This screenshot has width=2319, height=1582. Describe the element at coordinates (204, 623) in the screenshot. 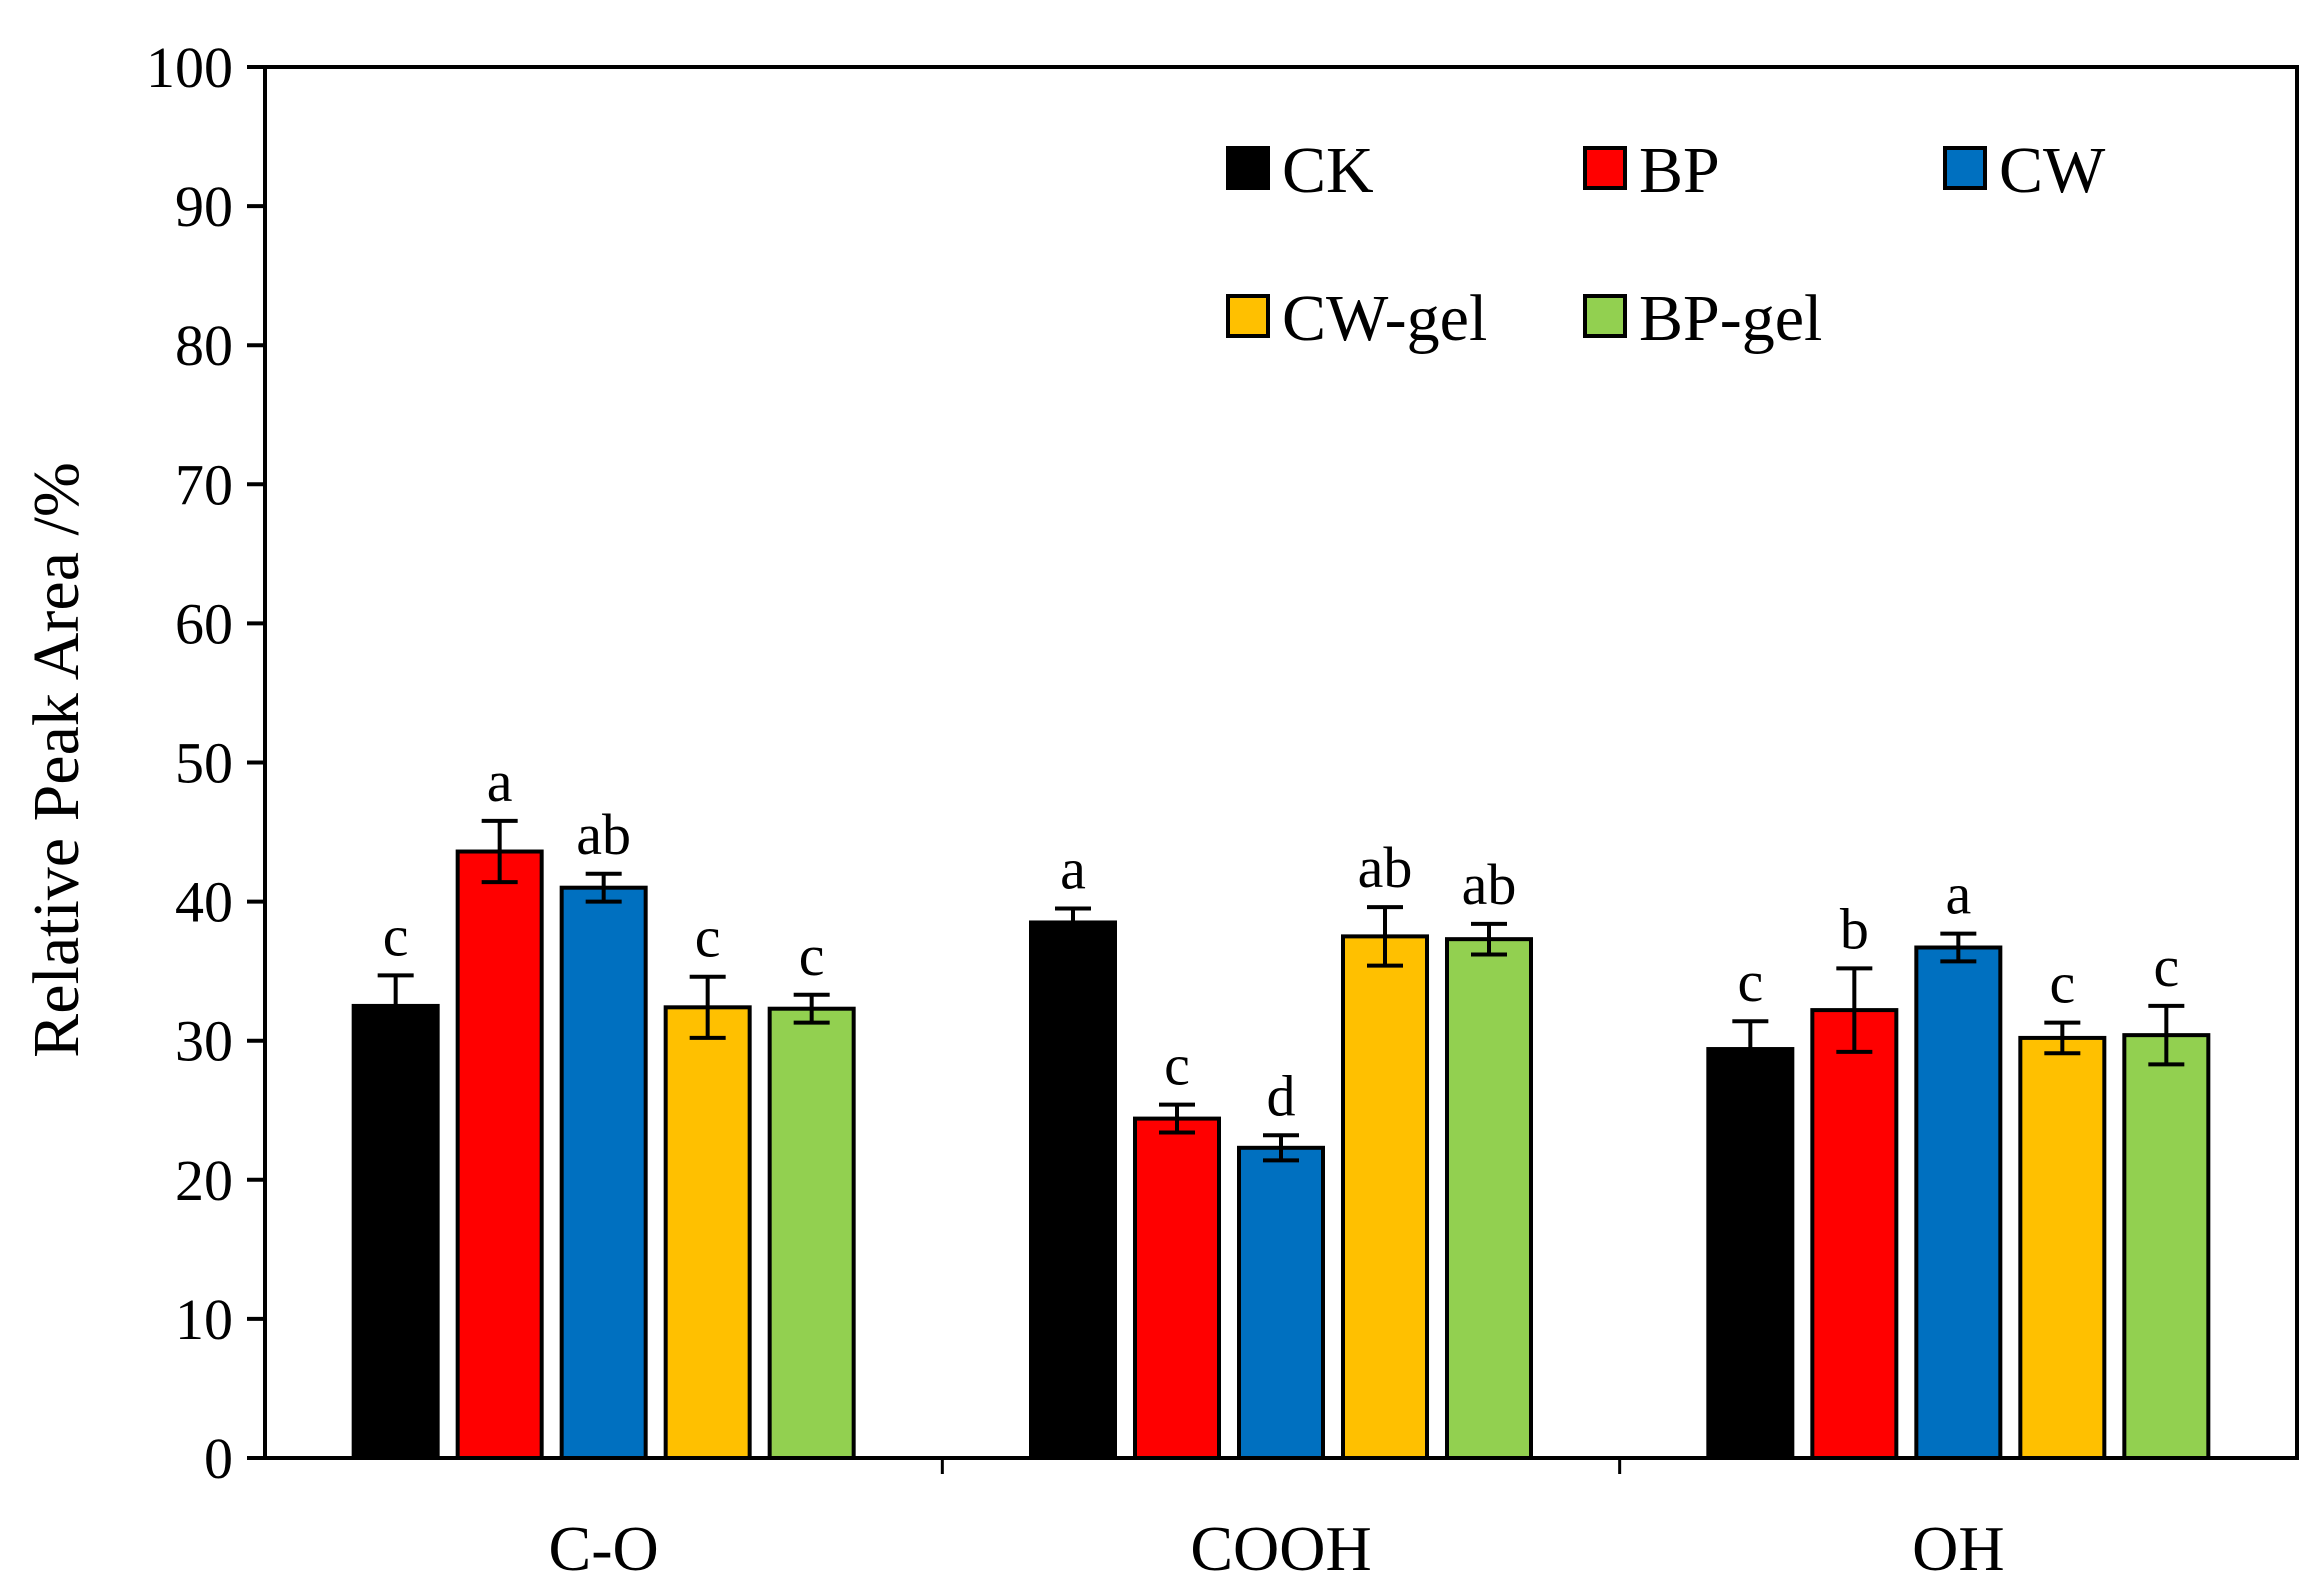

I see `y-tick-label: 60` at that location.